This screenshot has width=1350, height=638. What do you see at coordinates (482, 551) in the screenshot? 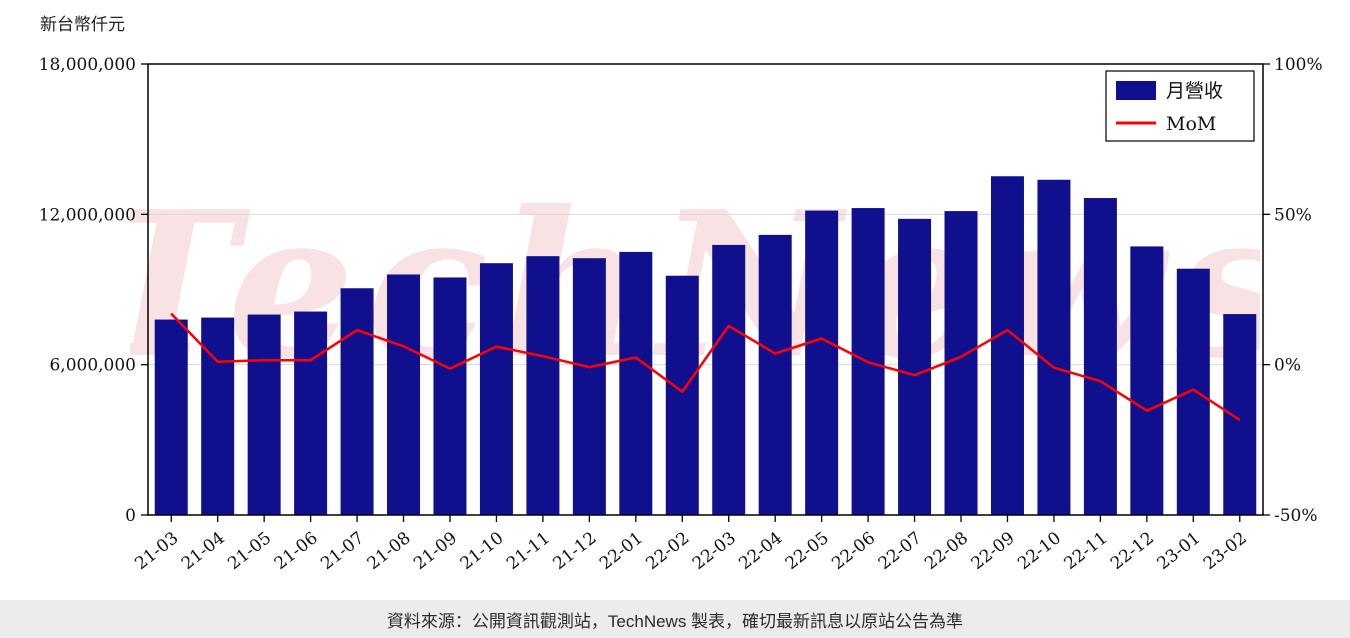
I see `x-tick-label: 21-10` at bounding box center [482, 551].